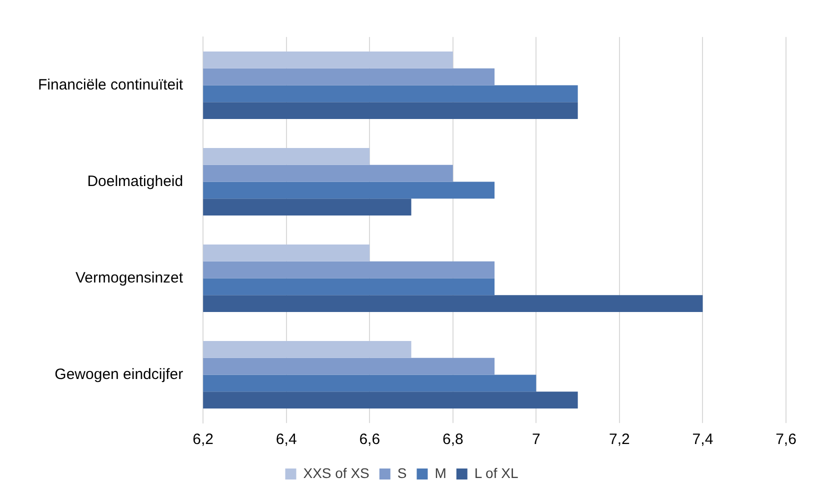  Describe the element at coordinates (336, 472) in the screenshot. I see `legend-label: XXS of XS` at that location.